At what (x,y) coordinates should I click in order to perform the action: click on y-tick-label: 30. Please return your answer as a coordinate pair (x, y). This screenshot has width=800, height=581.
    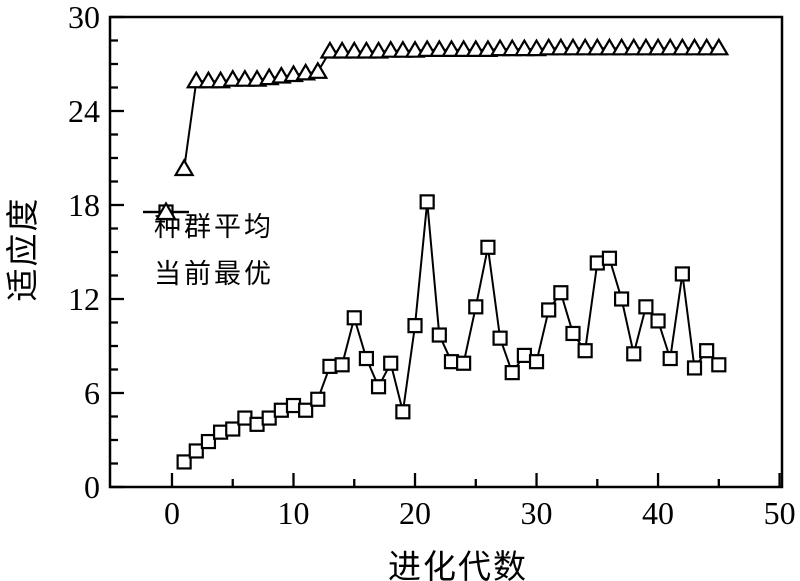
    Looking at the image, I should click on (84, 17).